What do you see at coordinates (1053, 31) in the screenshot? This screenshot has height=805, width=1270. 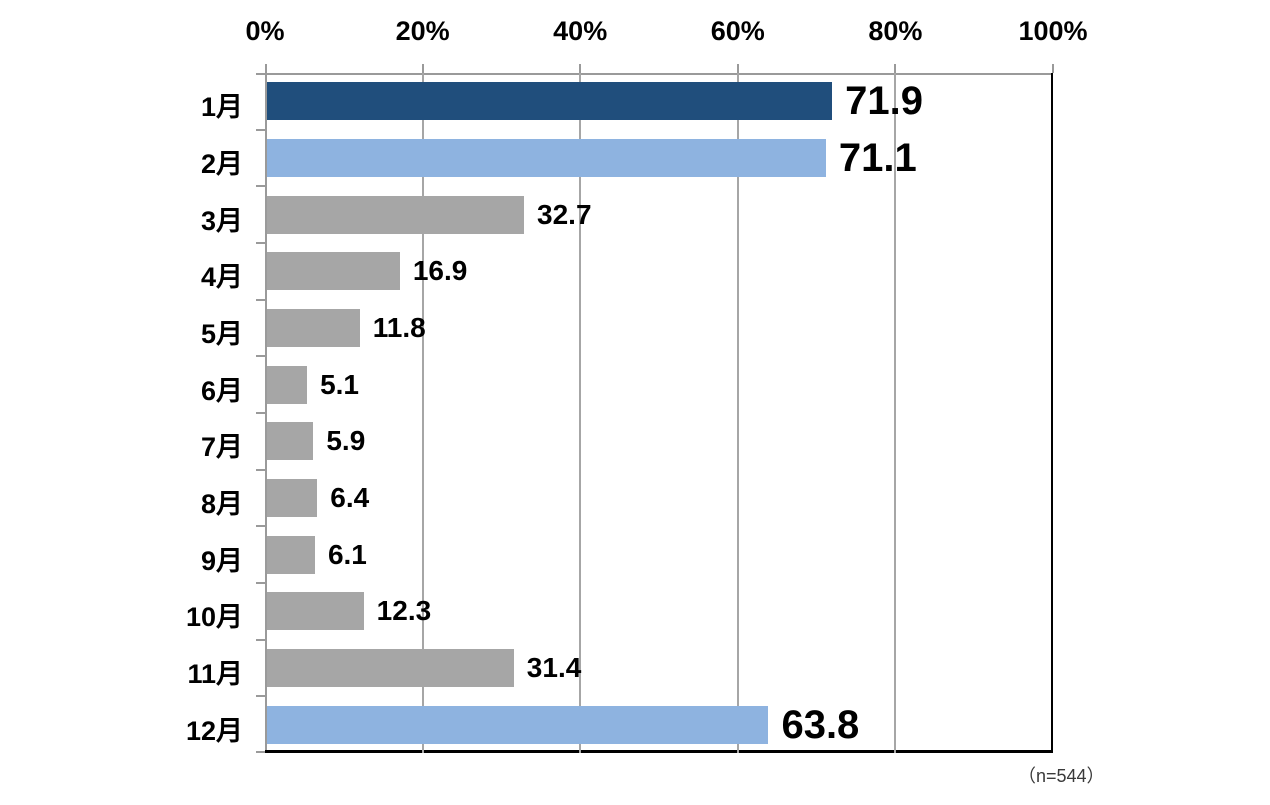 I see `x-tick-label-100%: 100%` at bounding box center [1053, 31].